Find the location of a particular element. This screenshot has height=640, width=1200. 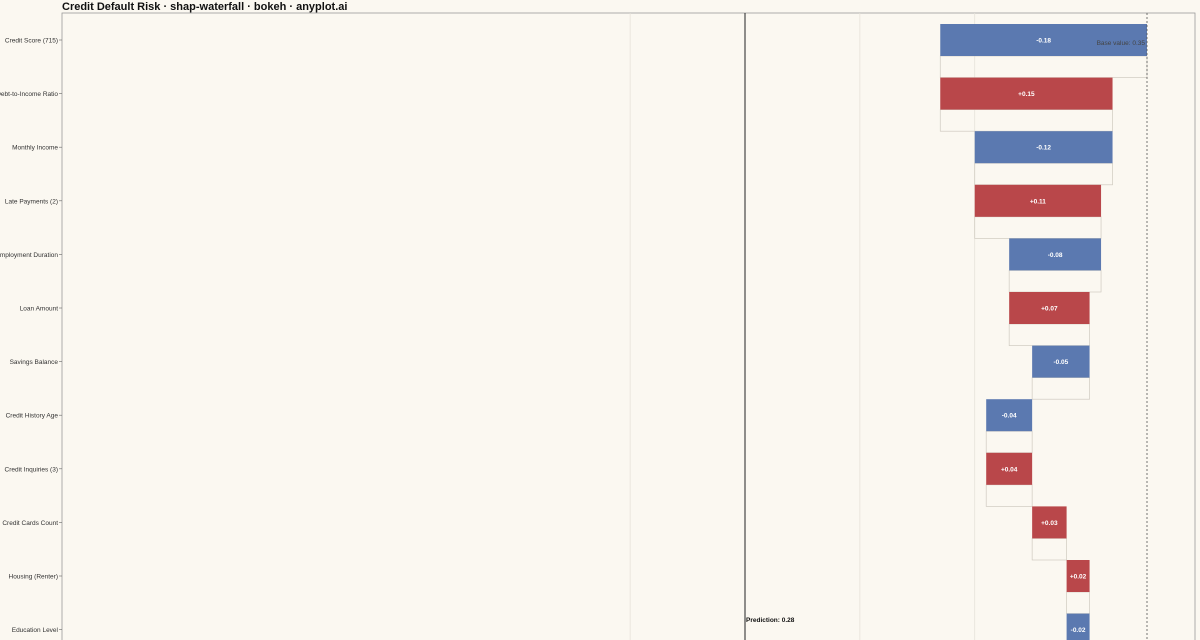

feature-label: Late Payments (2) is located at coordinates (31, 201).